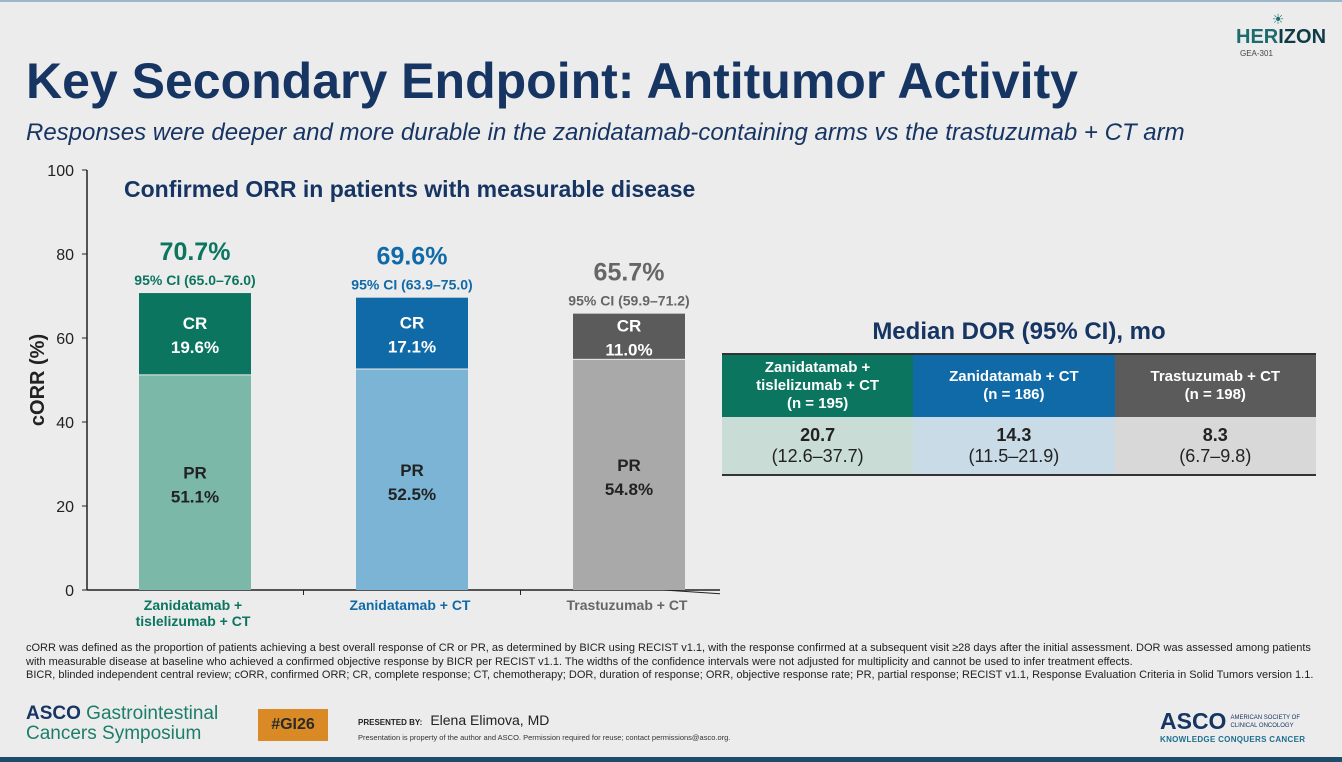 The image size is (1342, 762). I want to click on dor-column-header: Zanidatamab + CT (n = 186), so click(1014, 385).